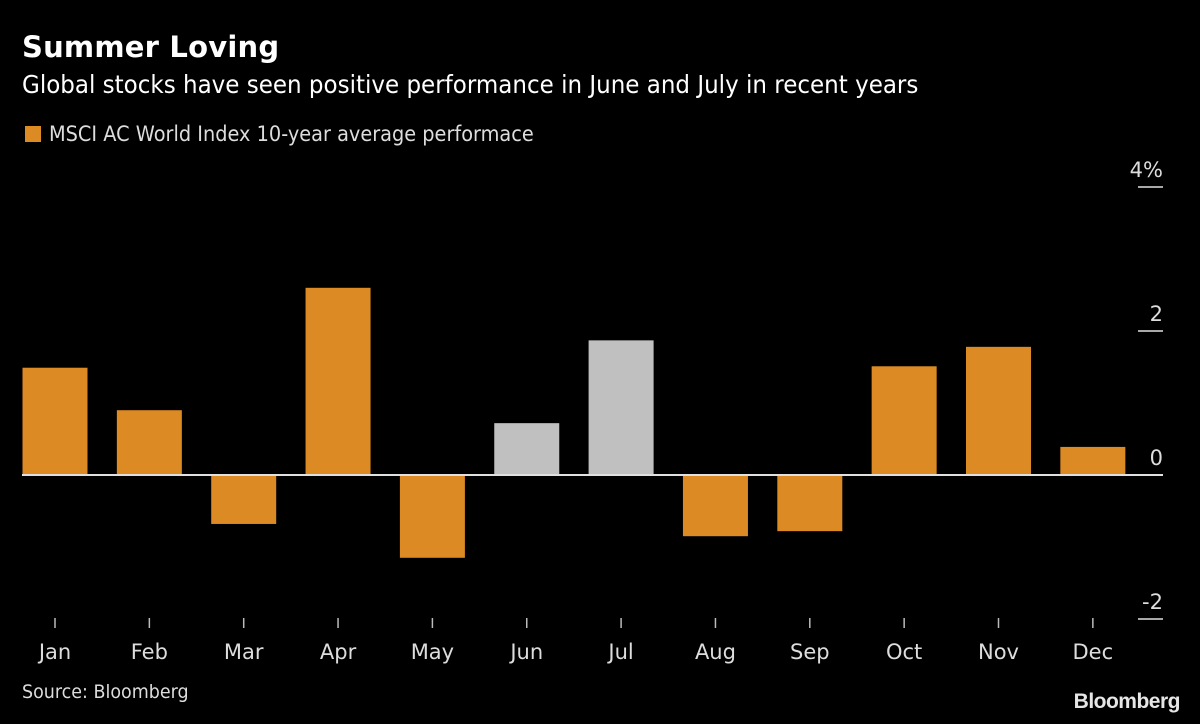  What do you see at coordinates (149, 652) in the screenshot?
I see `x-tick-label: Feb` at bounding box center [149, 652].